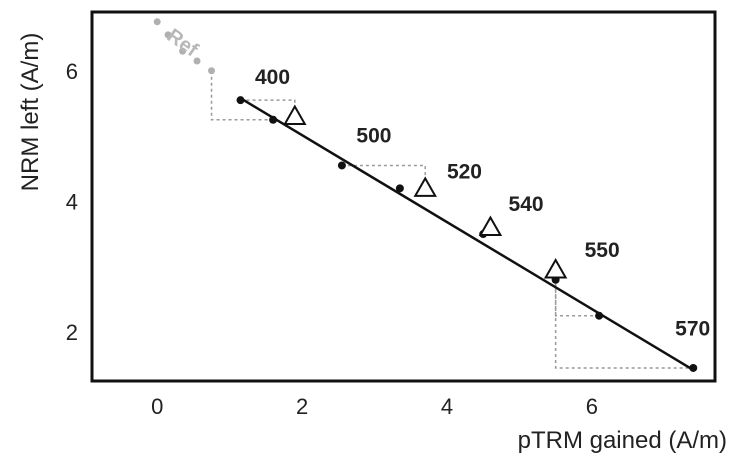  Describe the element at coordinates (373, 136) in the screenshot. I see `temperature-label: 500` at that location.